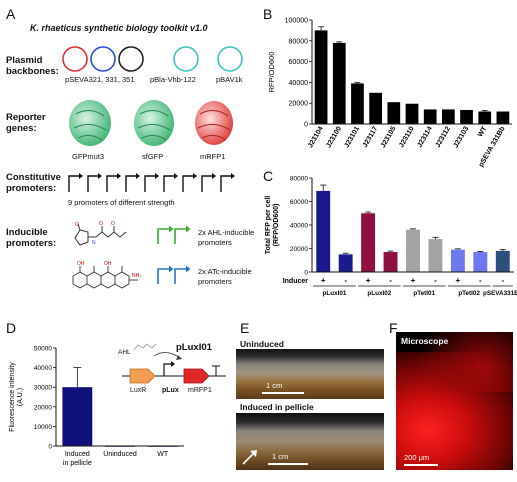 The width and height of the screenshot is (517, 482). Describe the element at coordinates (32, 66) in the screenshot. I see `plasmid-label: Plasmid backbones:` at that location.